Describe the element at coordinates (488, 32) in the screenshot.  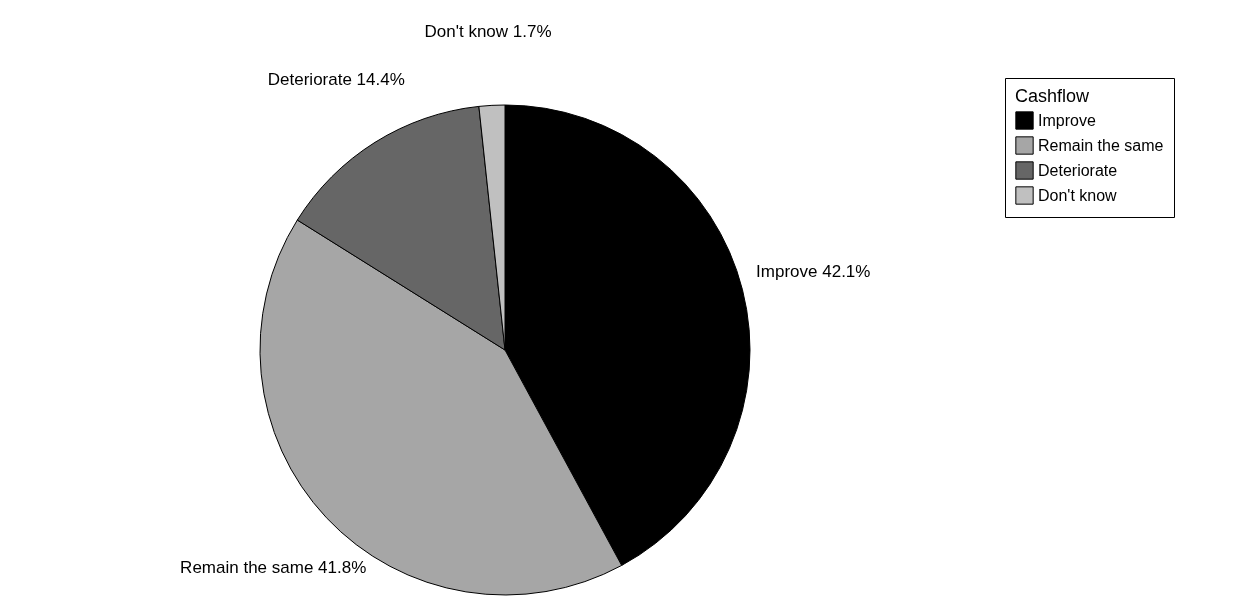
I see `category-label: Don't know 1.7%` at that location.